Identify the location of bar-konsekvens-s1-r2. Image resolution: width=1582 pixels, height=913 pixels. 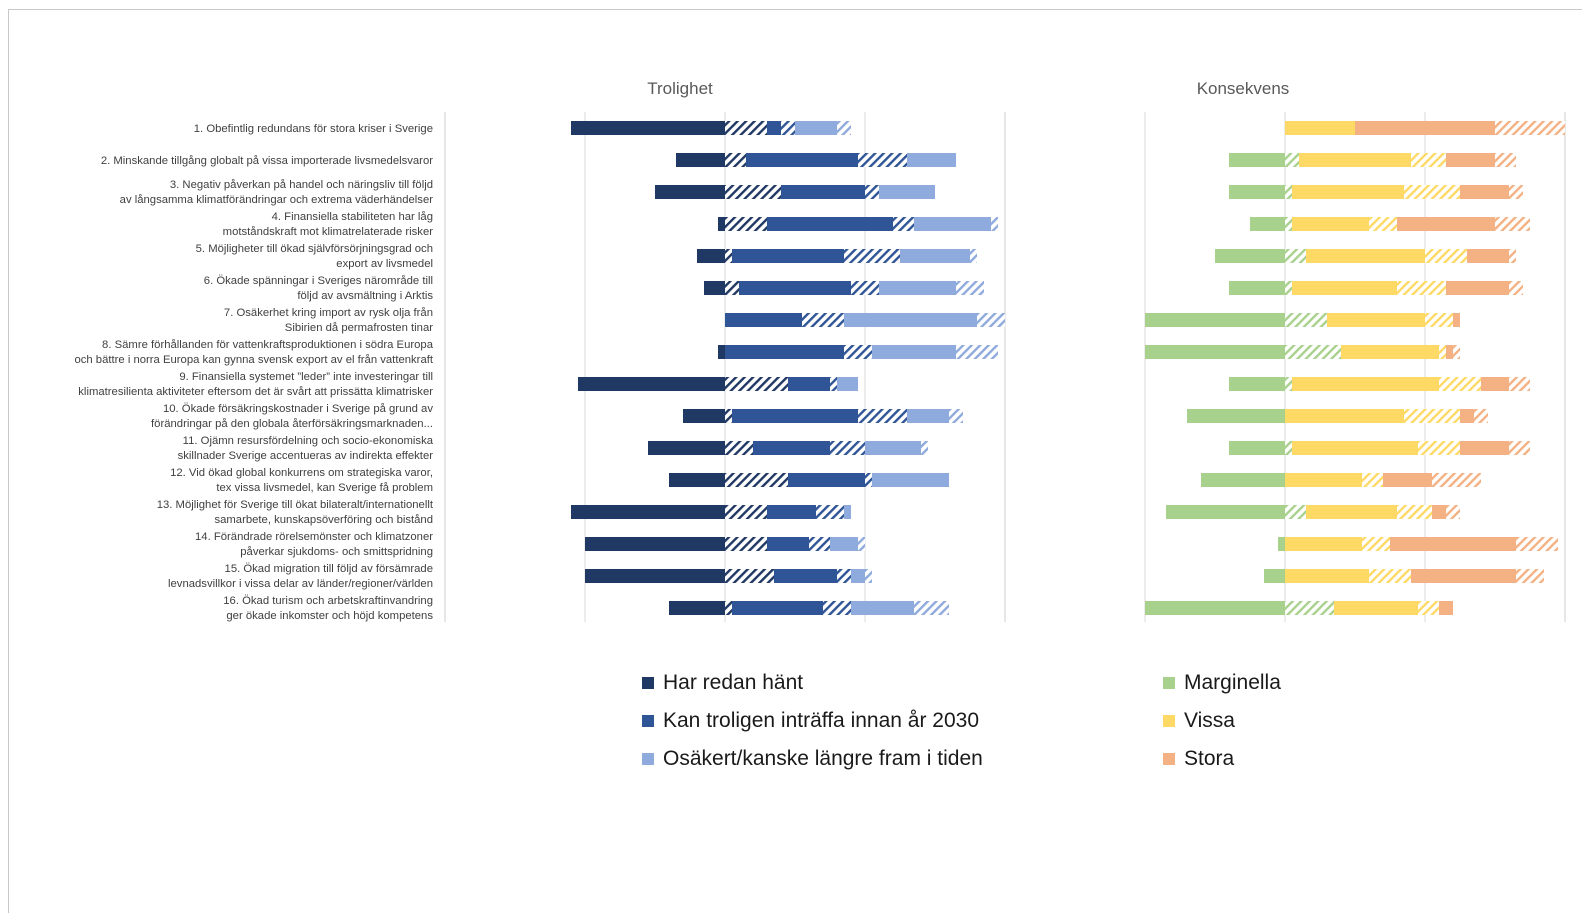
(1355, 160).